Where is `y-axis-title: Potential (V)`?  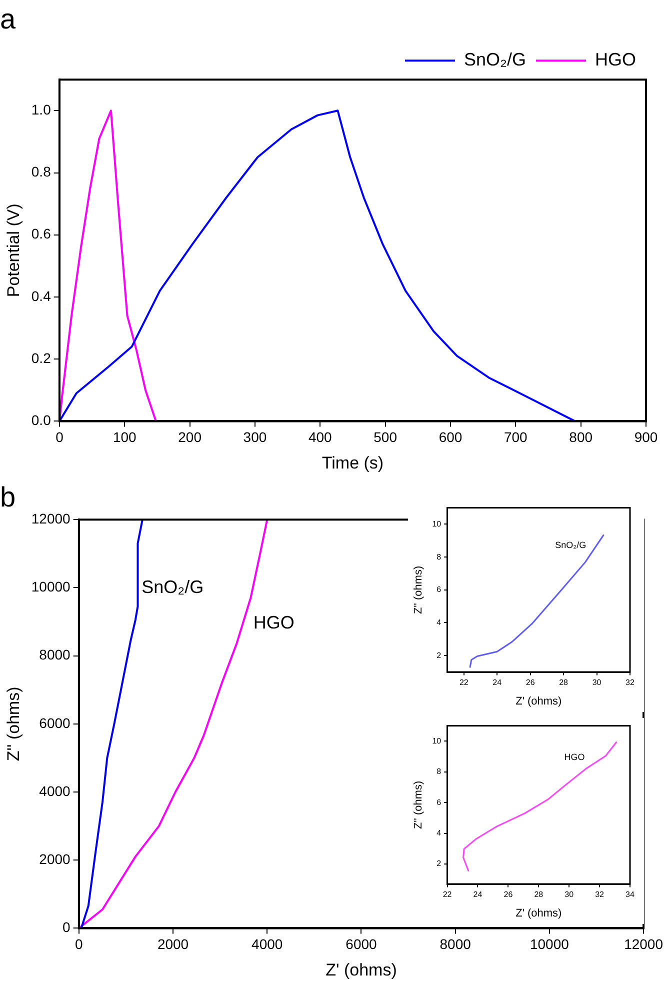 y-axis-title: Potential (V) is located at coordinates (13, 251).